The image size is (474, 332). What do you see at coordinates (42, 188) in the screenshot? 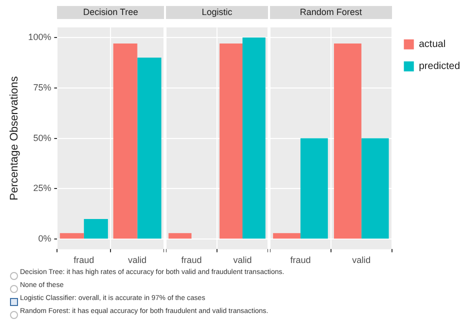
I see `y-tick-label: 25%` at bounding box center [42, 188].